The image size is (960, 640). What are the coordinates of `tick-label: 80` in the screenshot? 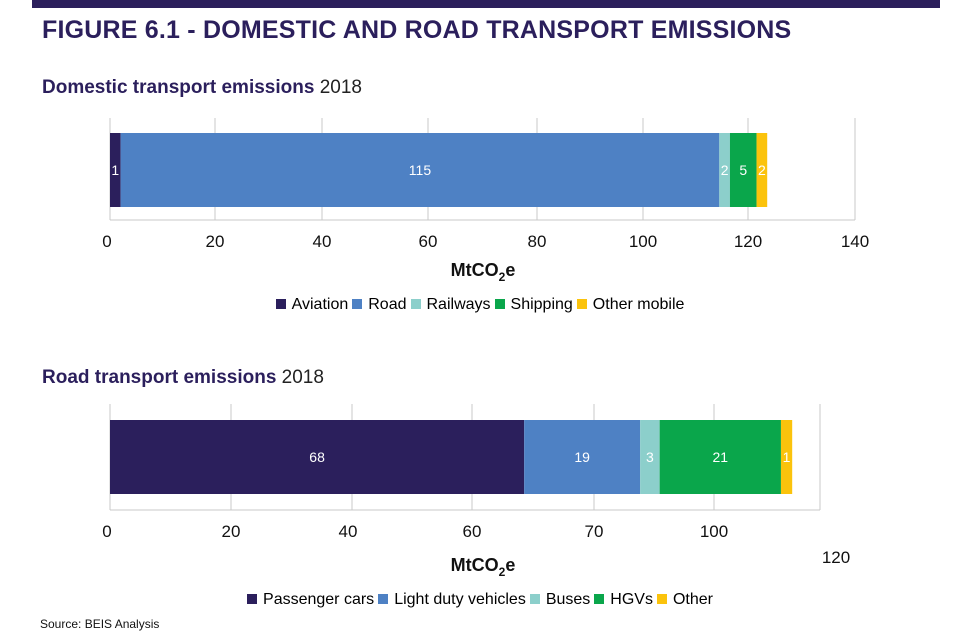 It's located at (537, 241).